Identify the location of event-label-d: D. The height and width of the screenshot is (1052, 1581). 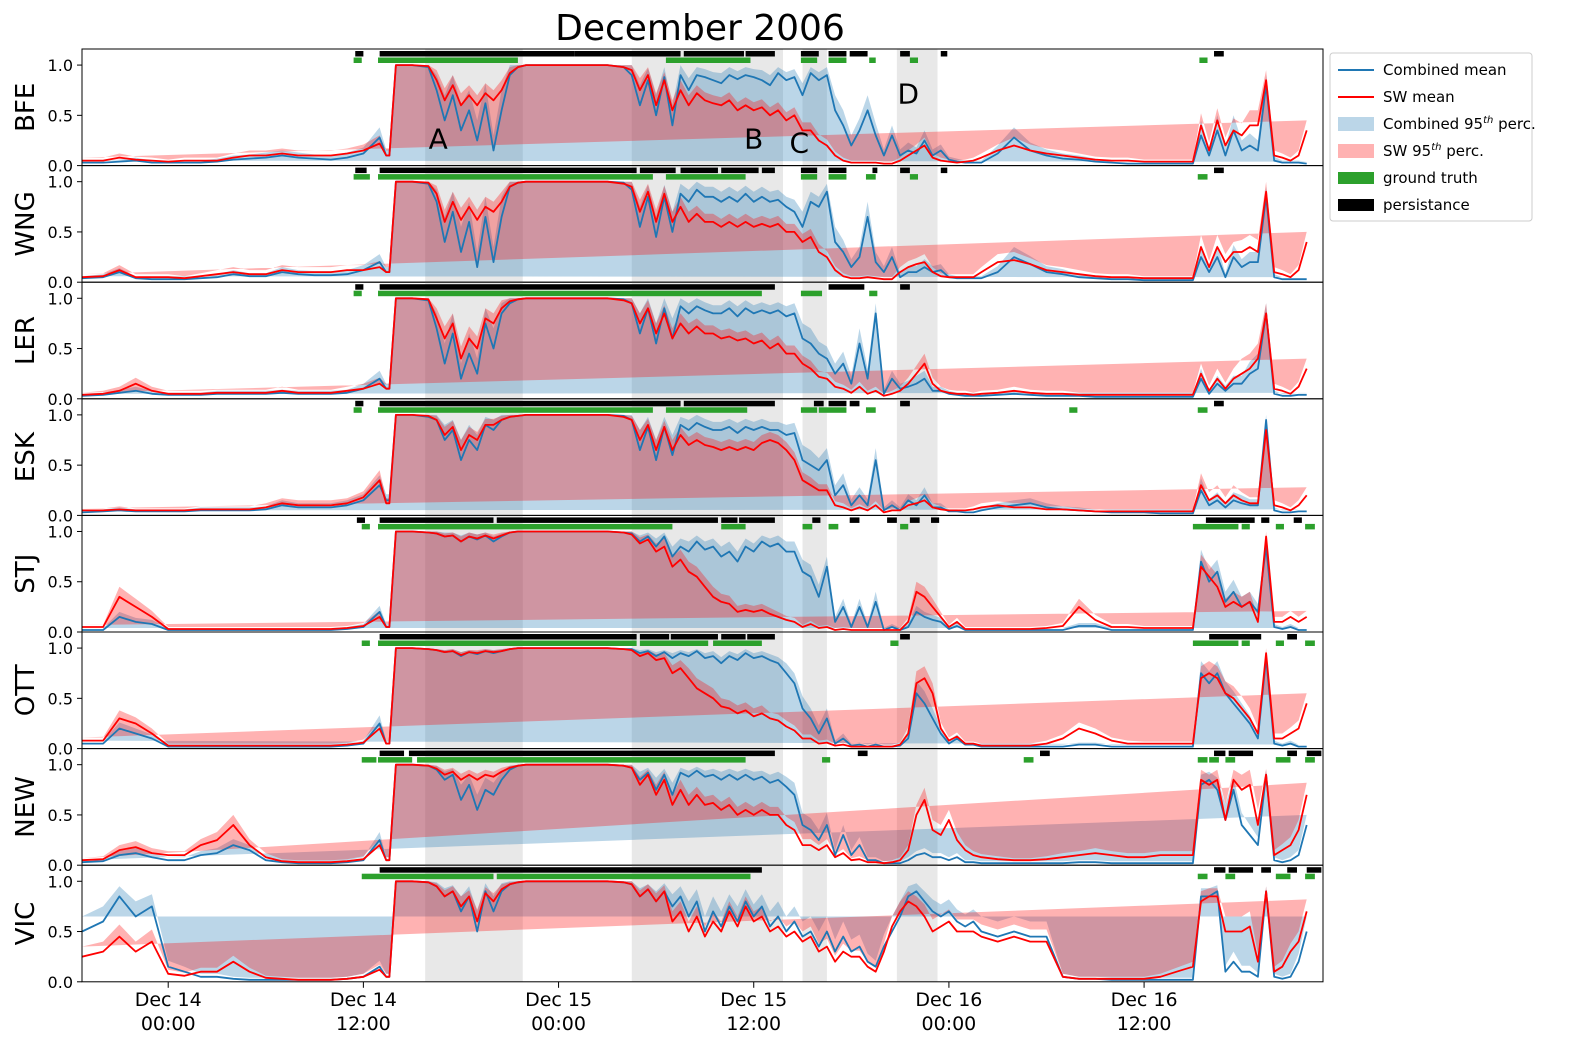
(908, 93).